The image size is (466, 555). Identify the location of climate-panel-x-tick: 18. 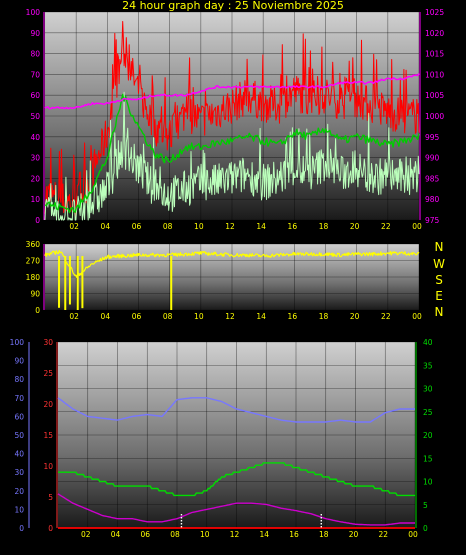
(324, 534).